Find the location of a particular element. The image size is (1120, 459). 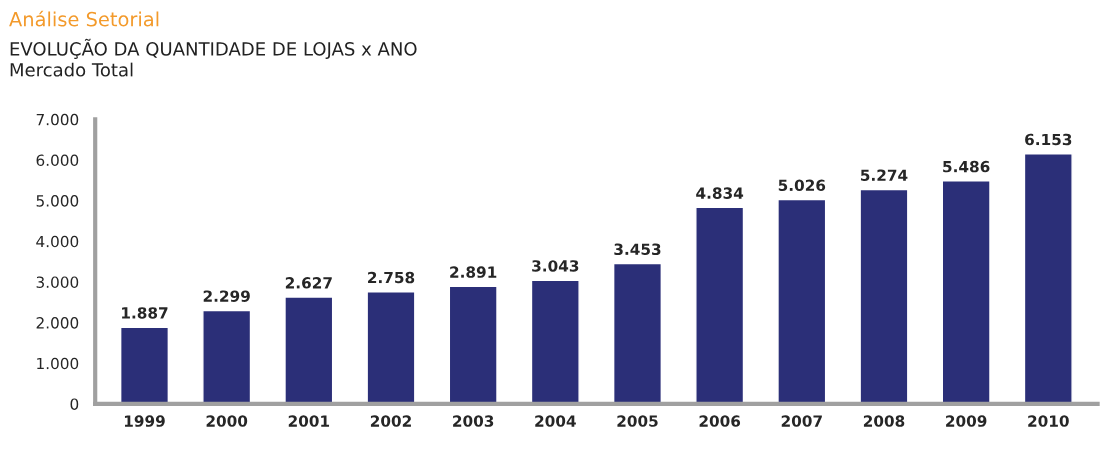

x-tick-label: 2005 is located at coordinates (637, 421).